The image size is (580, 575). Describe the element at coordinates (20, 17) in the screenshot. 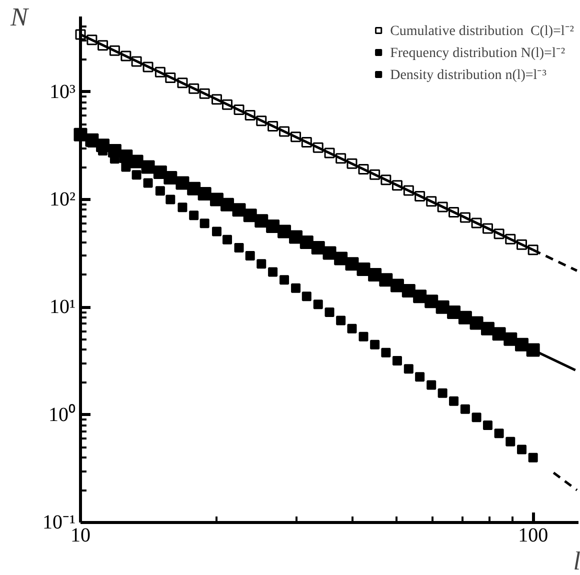

I see `y-axis-title: N` at that location.